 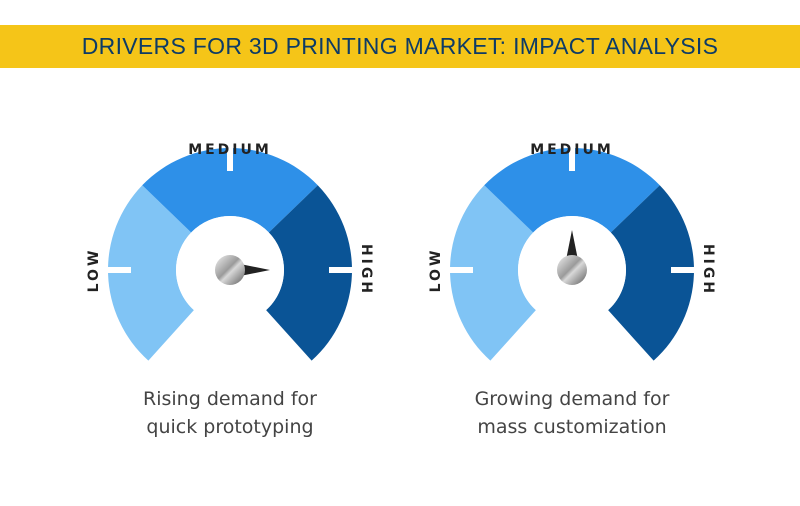 I want to click on caption-line-2: mass customization, so click(x=572, y=427).